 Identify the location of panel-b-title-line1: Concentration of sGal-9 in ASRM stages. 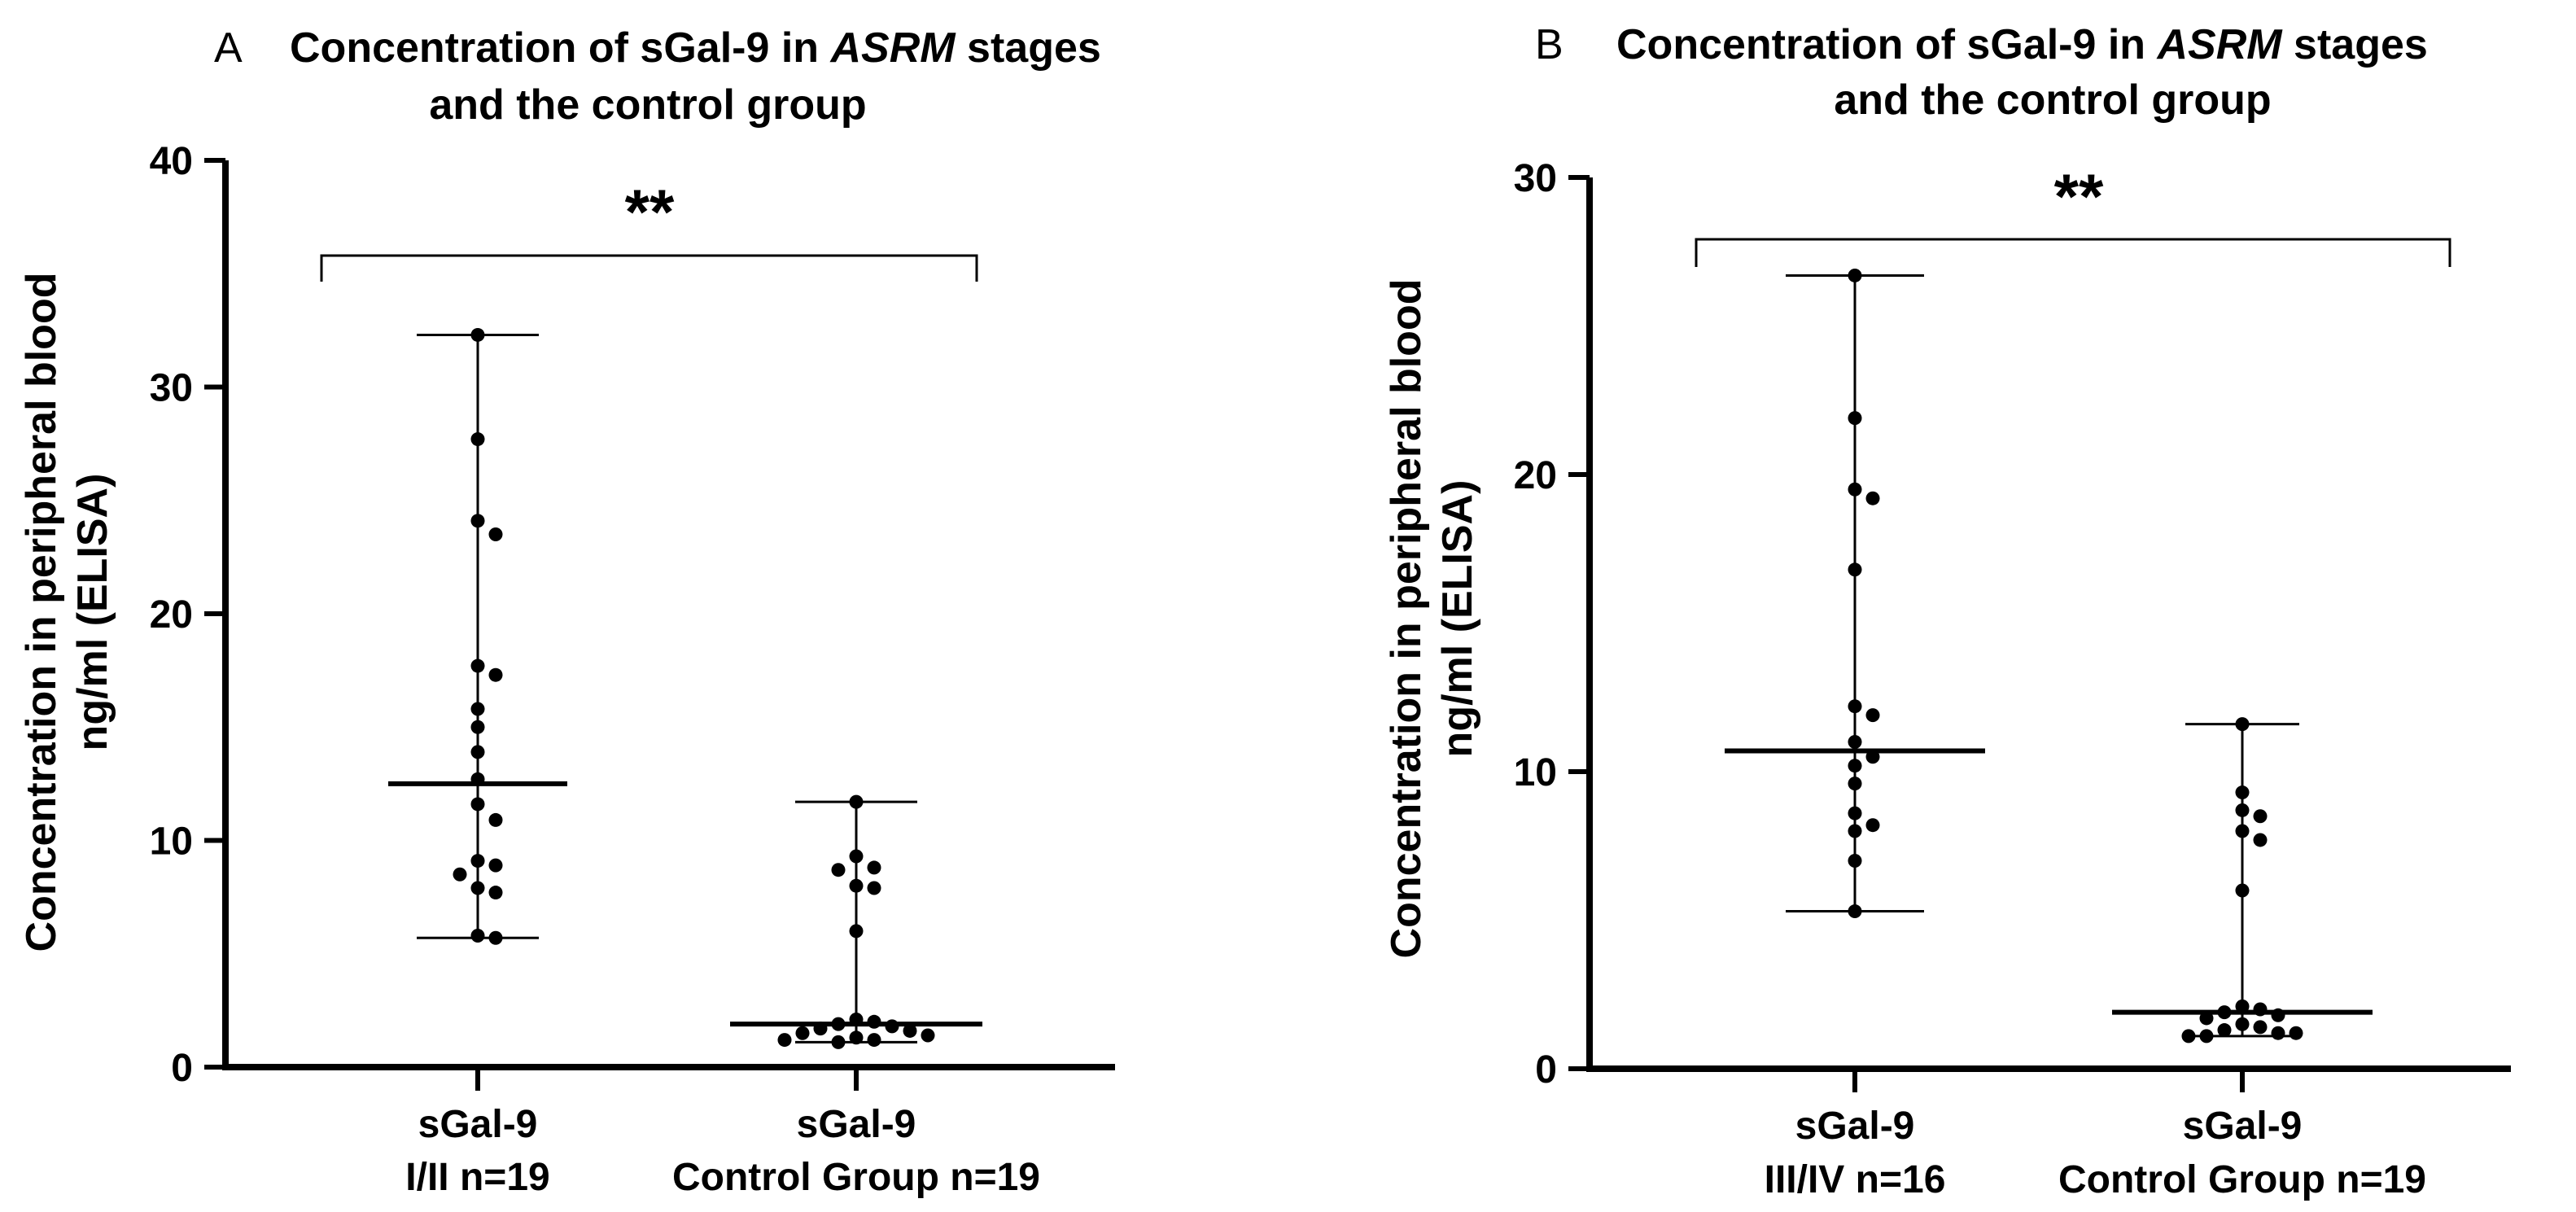
(2022, 44).